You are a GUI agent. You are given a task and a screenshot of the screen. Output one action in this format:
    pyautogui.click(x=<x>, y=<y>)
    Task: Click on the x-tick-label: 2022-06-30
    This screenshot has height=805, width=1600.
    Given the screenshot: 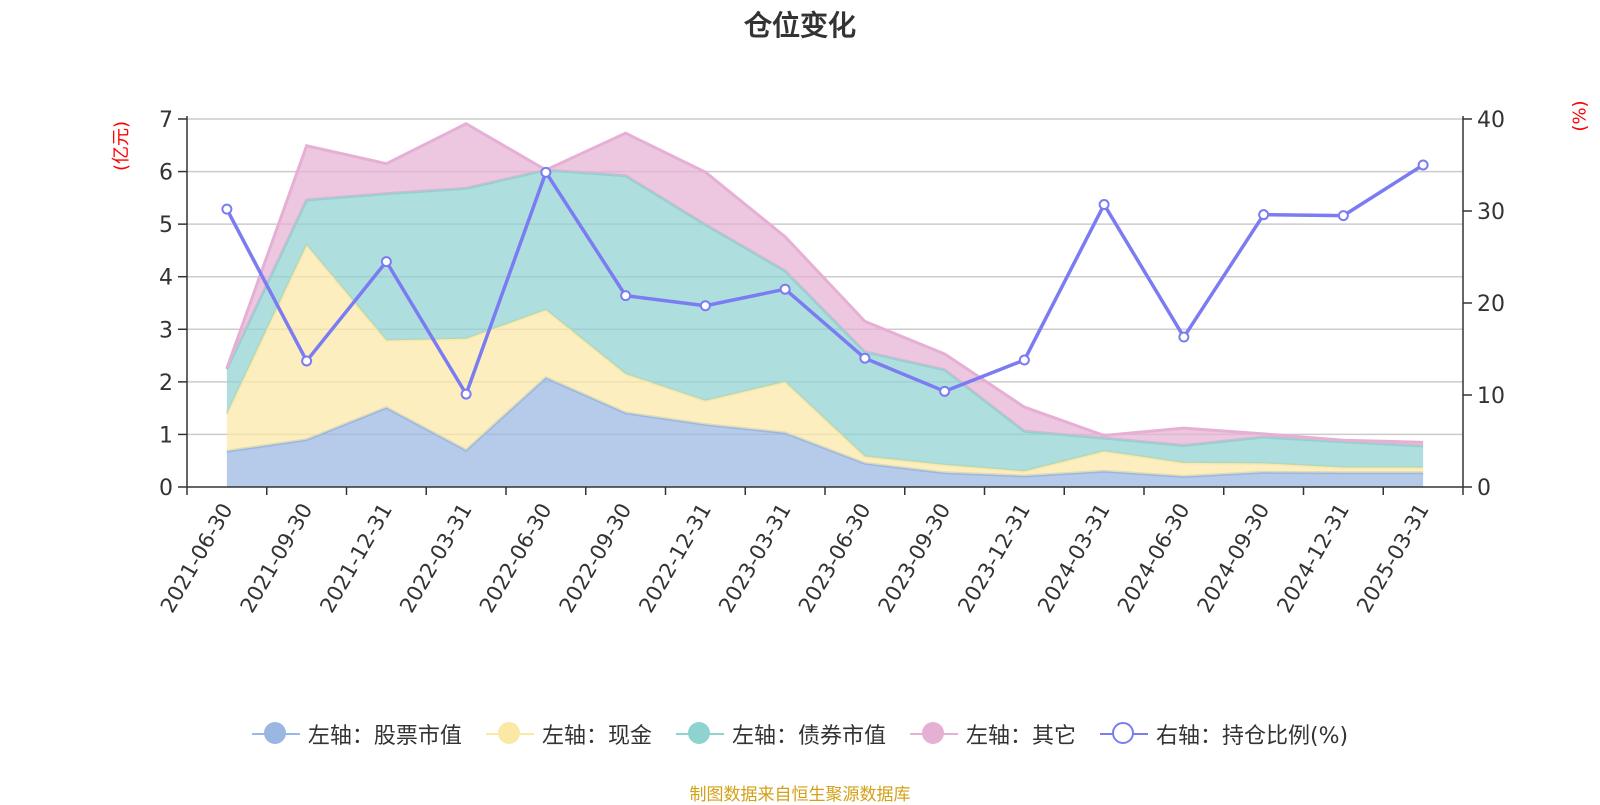 What is the action you would take?
    pyautogui.click(x=516, y=558)
    